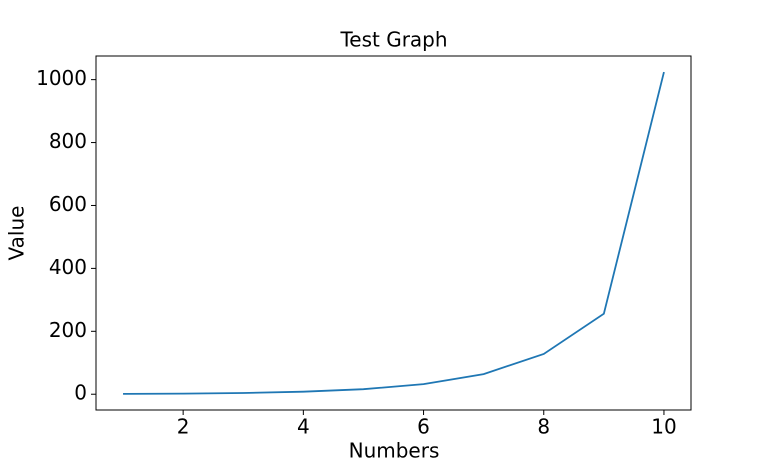 The height and width of the screenshot is (461, 768). What do you see at coordinates (17, 233) in the screenshot?
I see `y-axis-label: Value` at bounding box center [17, 233].